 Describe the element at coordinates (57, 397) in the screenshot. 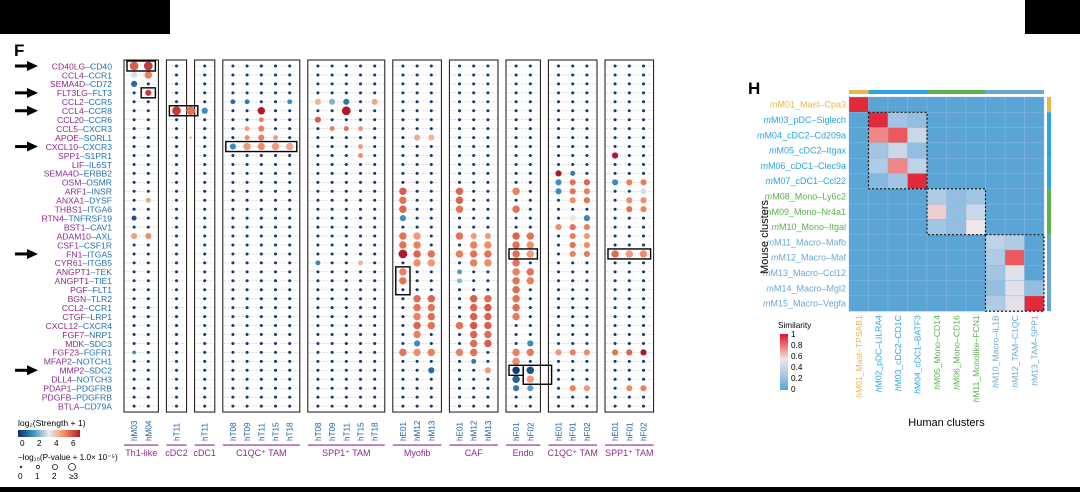

I see `ligand-name: PDGFB` at that location.